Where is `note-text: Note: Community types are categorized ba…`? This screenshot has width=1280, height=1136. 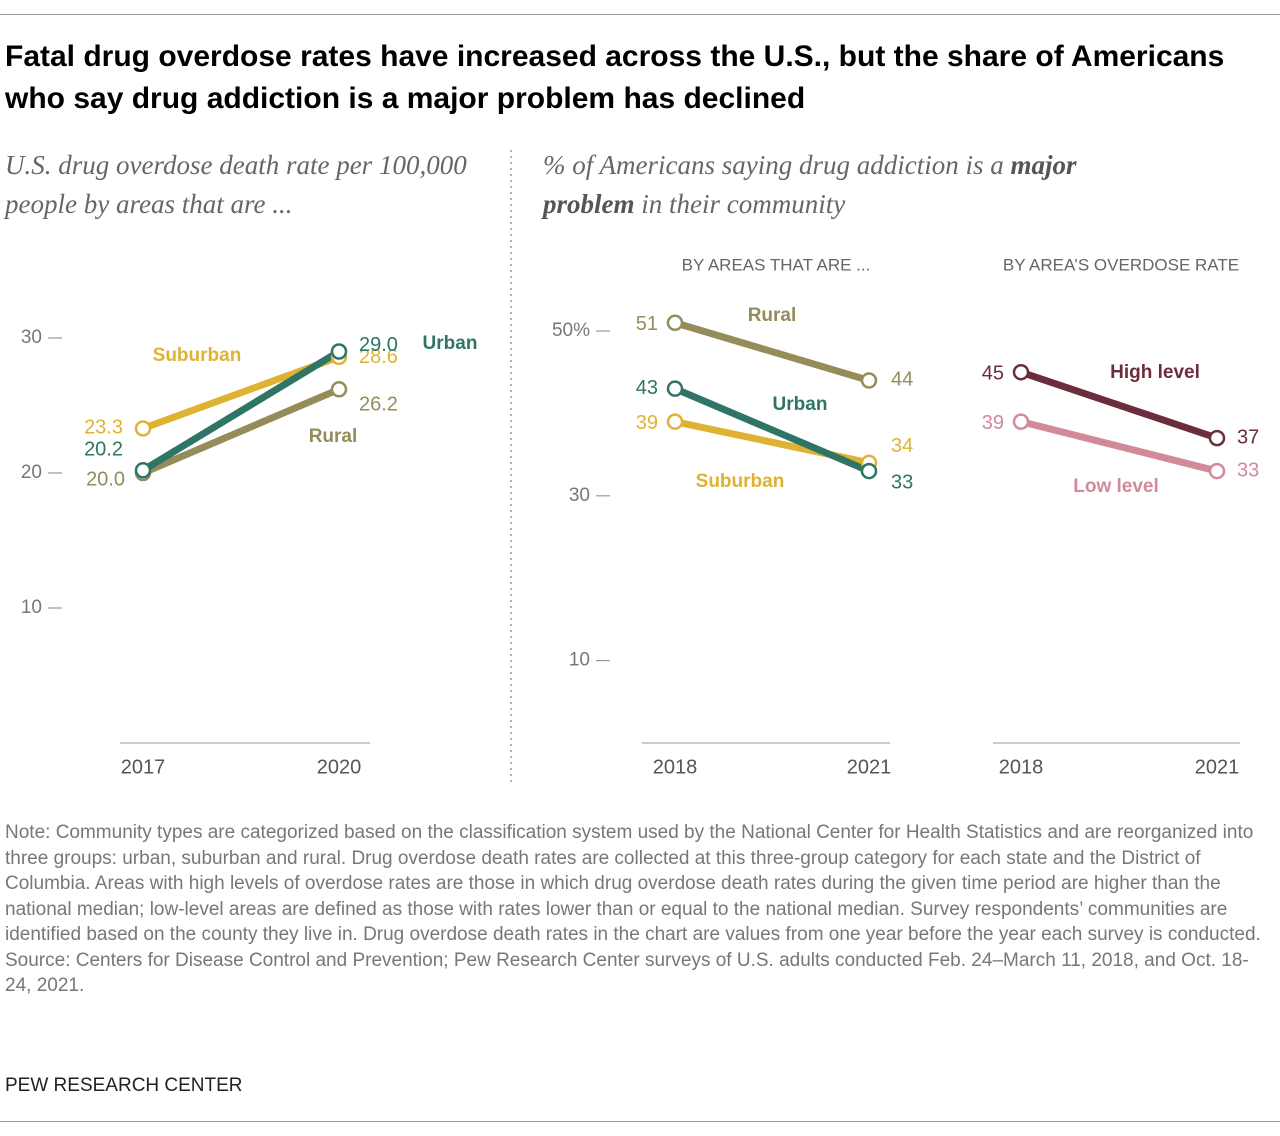 note-text: Note: Community types are categorized ba… is located at coordinates (633, 883).